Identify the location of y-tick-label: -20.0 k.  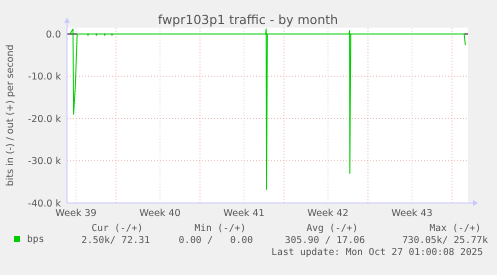
(45, 119).